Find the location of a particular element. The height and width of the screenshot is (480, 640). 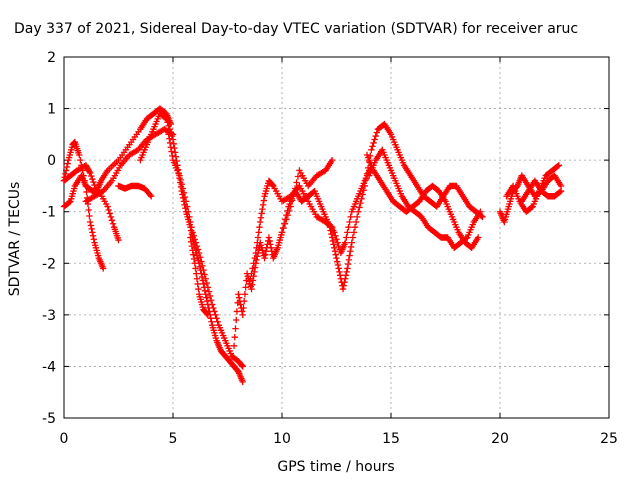

y-tick-label: 1 is located at coordinates (51, 110).